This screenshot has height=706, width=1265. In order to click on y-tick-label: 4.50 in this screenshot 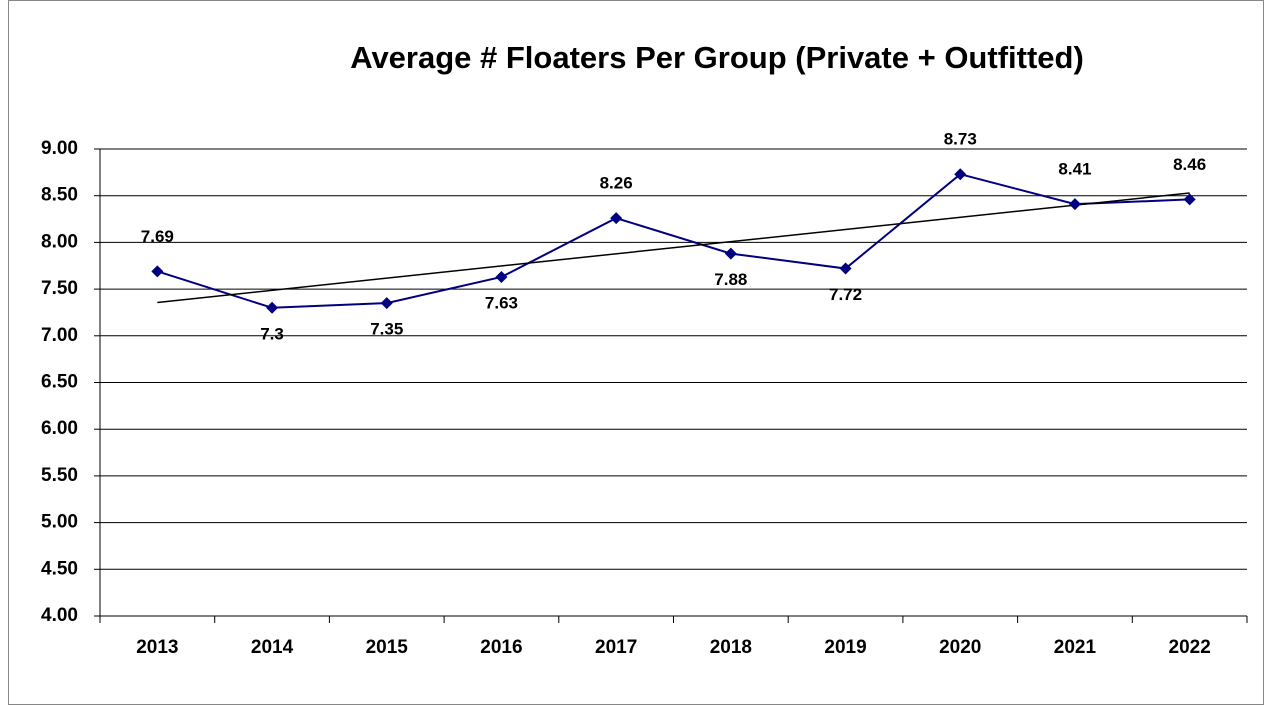, I will do `click(59, 568)`.